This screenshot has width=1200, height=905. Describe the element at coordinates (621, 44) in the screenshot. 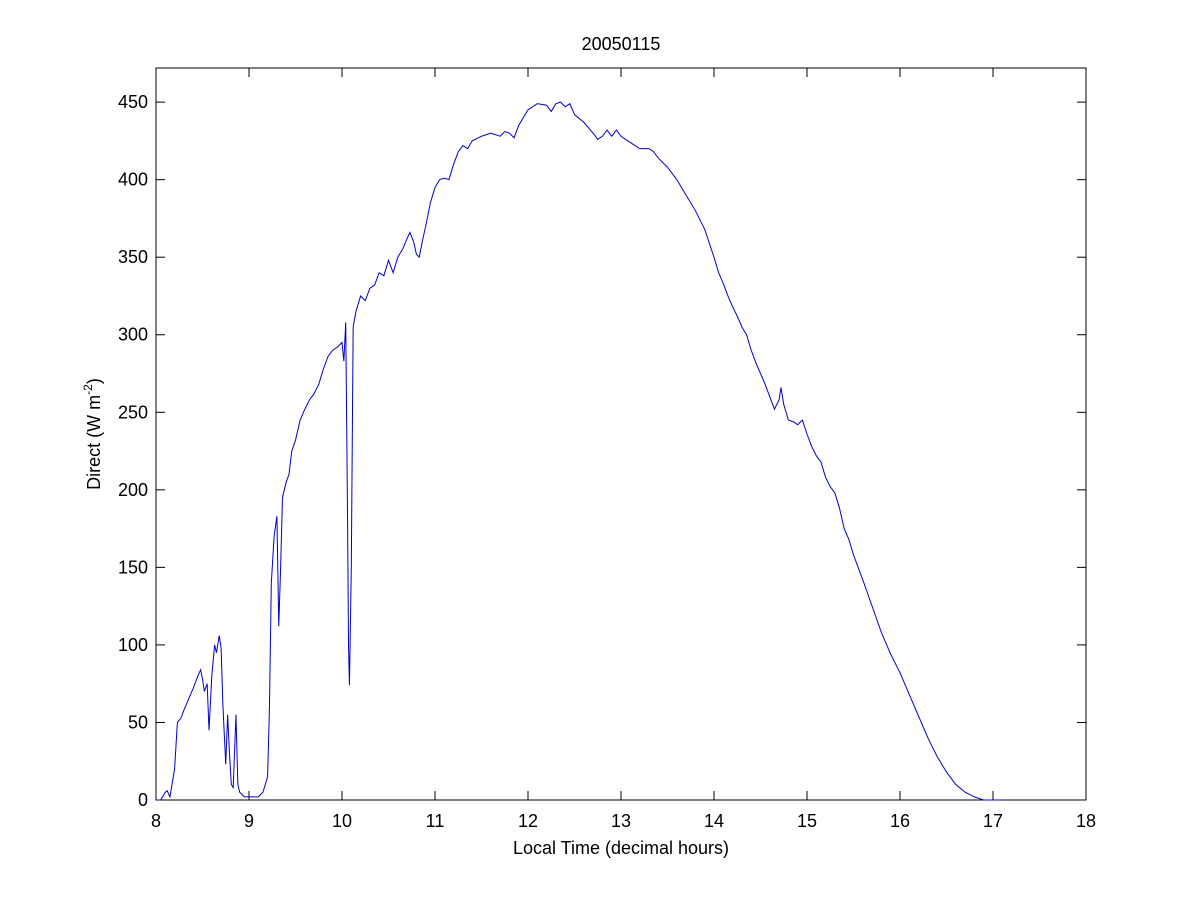

I see `chart-title: 20050115` at that location.